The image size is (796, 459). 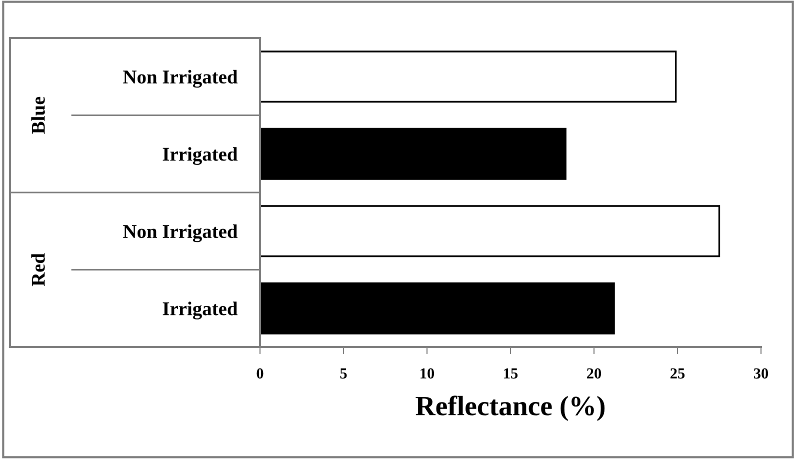 I want to click on text: Red, so click(x=38, y=269).